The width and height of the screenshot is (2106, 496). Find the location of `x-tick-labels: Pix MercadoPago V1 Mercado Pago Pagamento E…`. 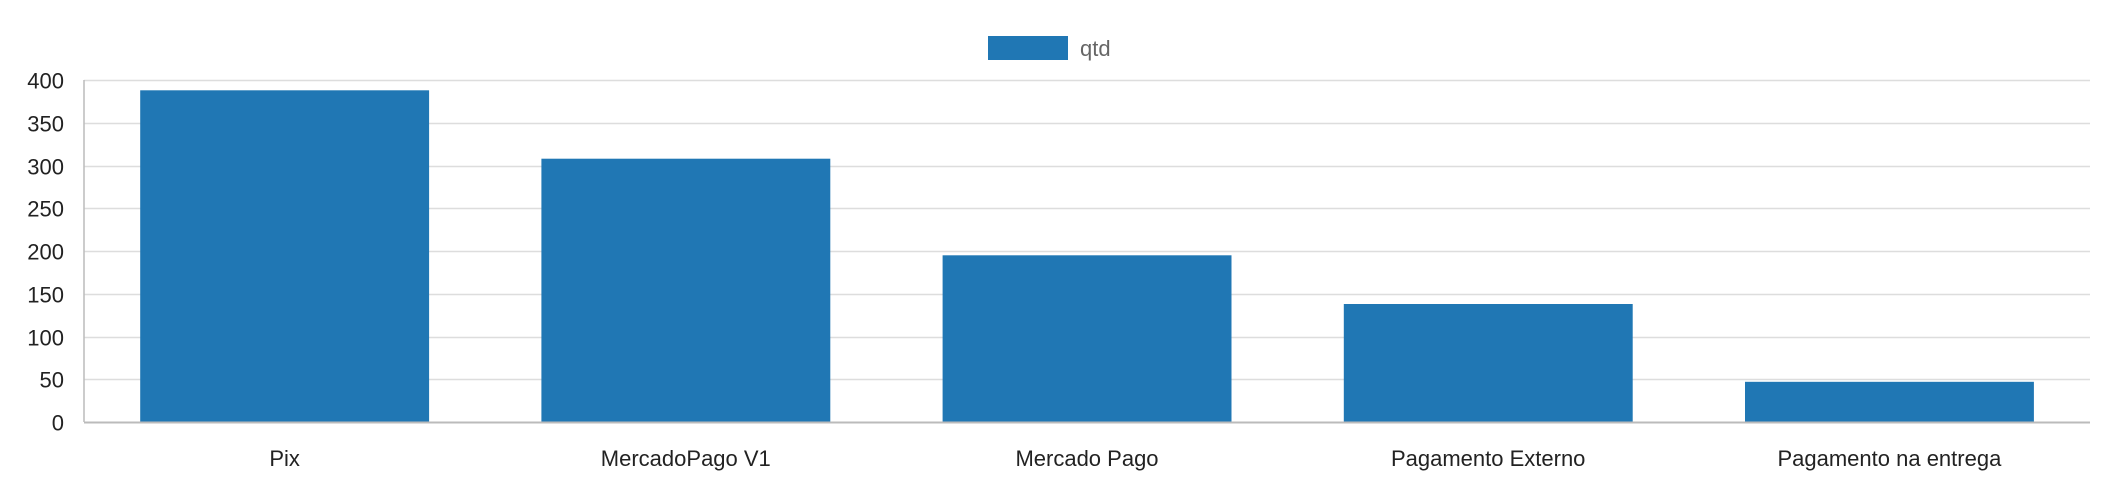

x-tick-labels: Pix MercadoPago V1 Mercado Pago Pagamento E… is located at coordinates (1135, 458).